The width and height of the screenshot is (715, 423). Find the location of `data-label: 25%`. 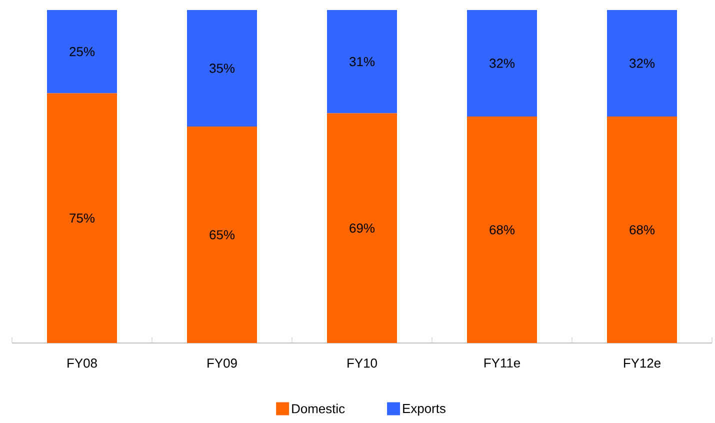

data-label: 25% is located at coordinates (82, 51).